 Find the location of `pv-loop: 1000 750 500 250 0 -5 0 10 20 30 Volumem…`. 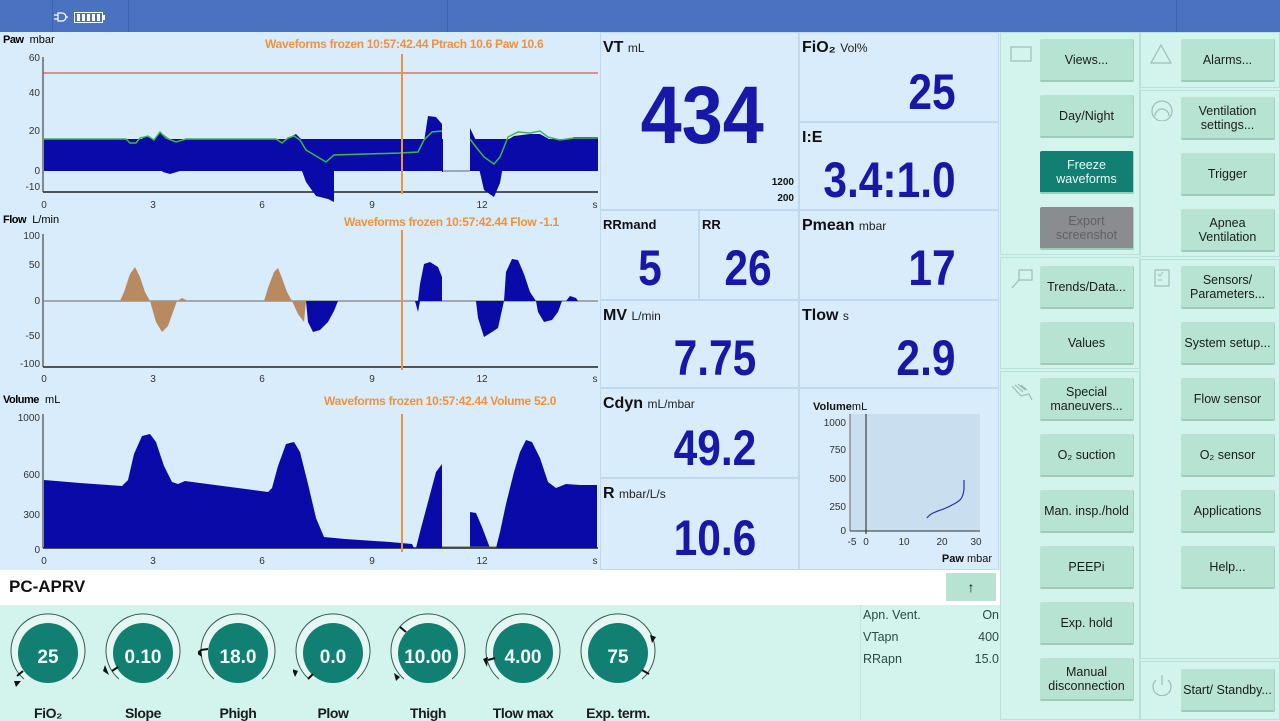

pv-loop: 1000 750 500 250 0 -5 0 10 20 30 Volumem… is located at coordinates (899, 479).